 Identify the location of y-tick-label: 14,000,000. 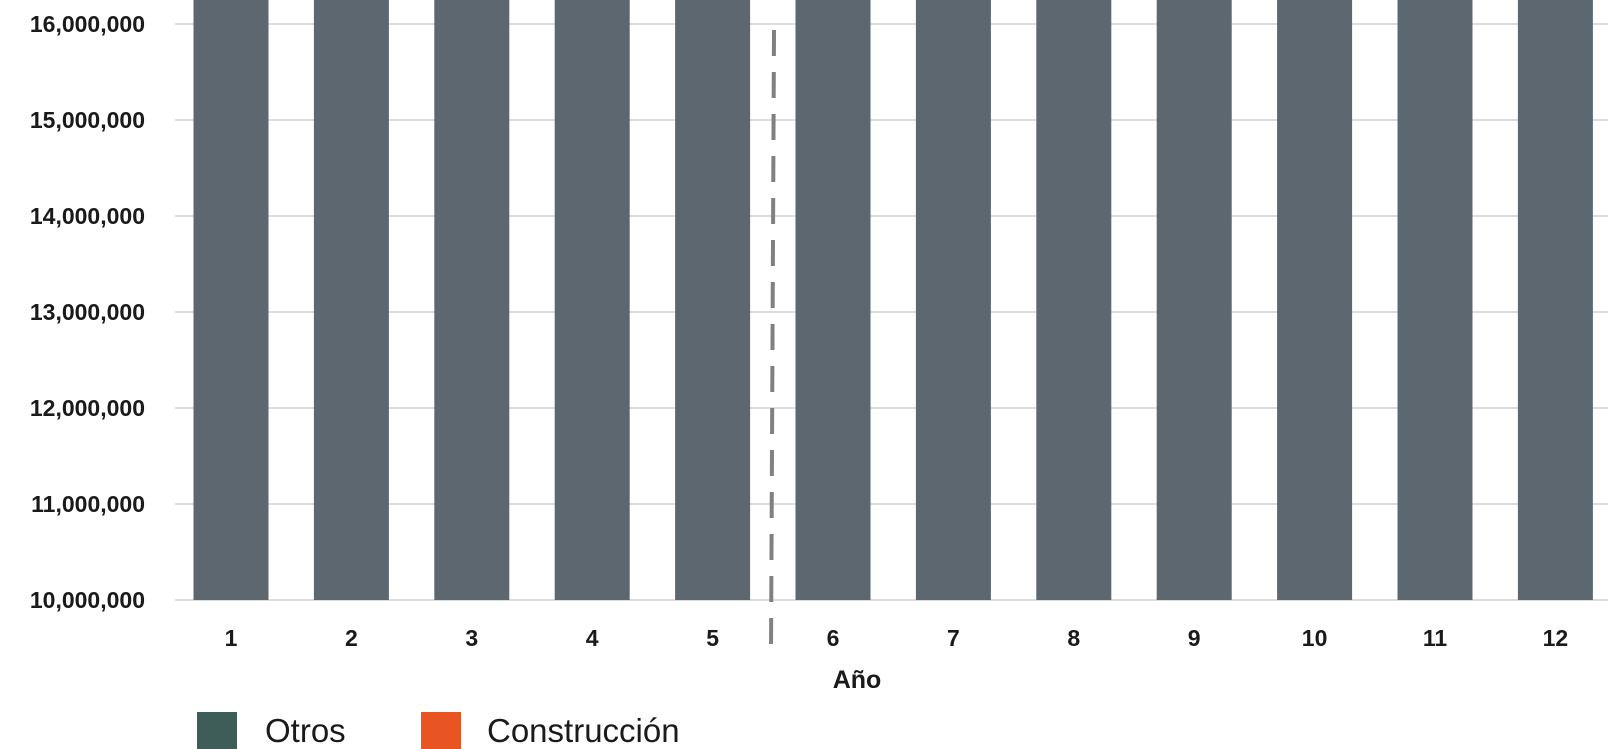
(87, 216).